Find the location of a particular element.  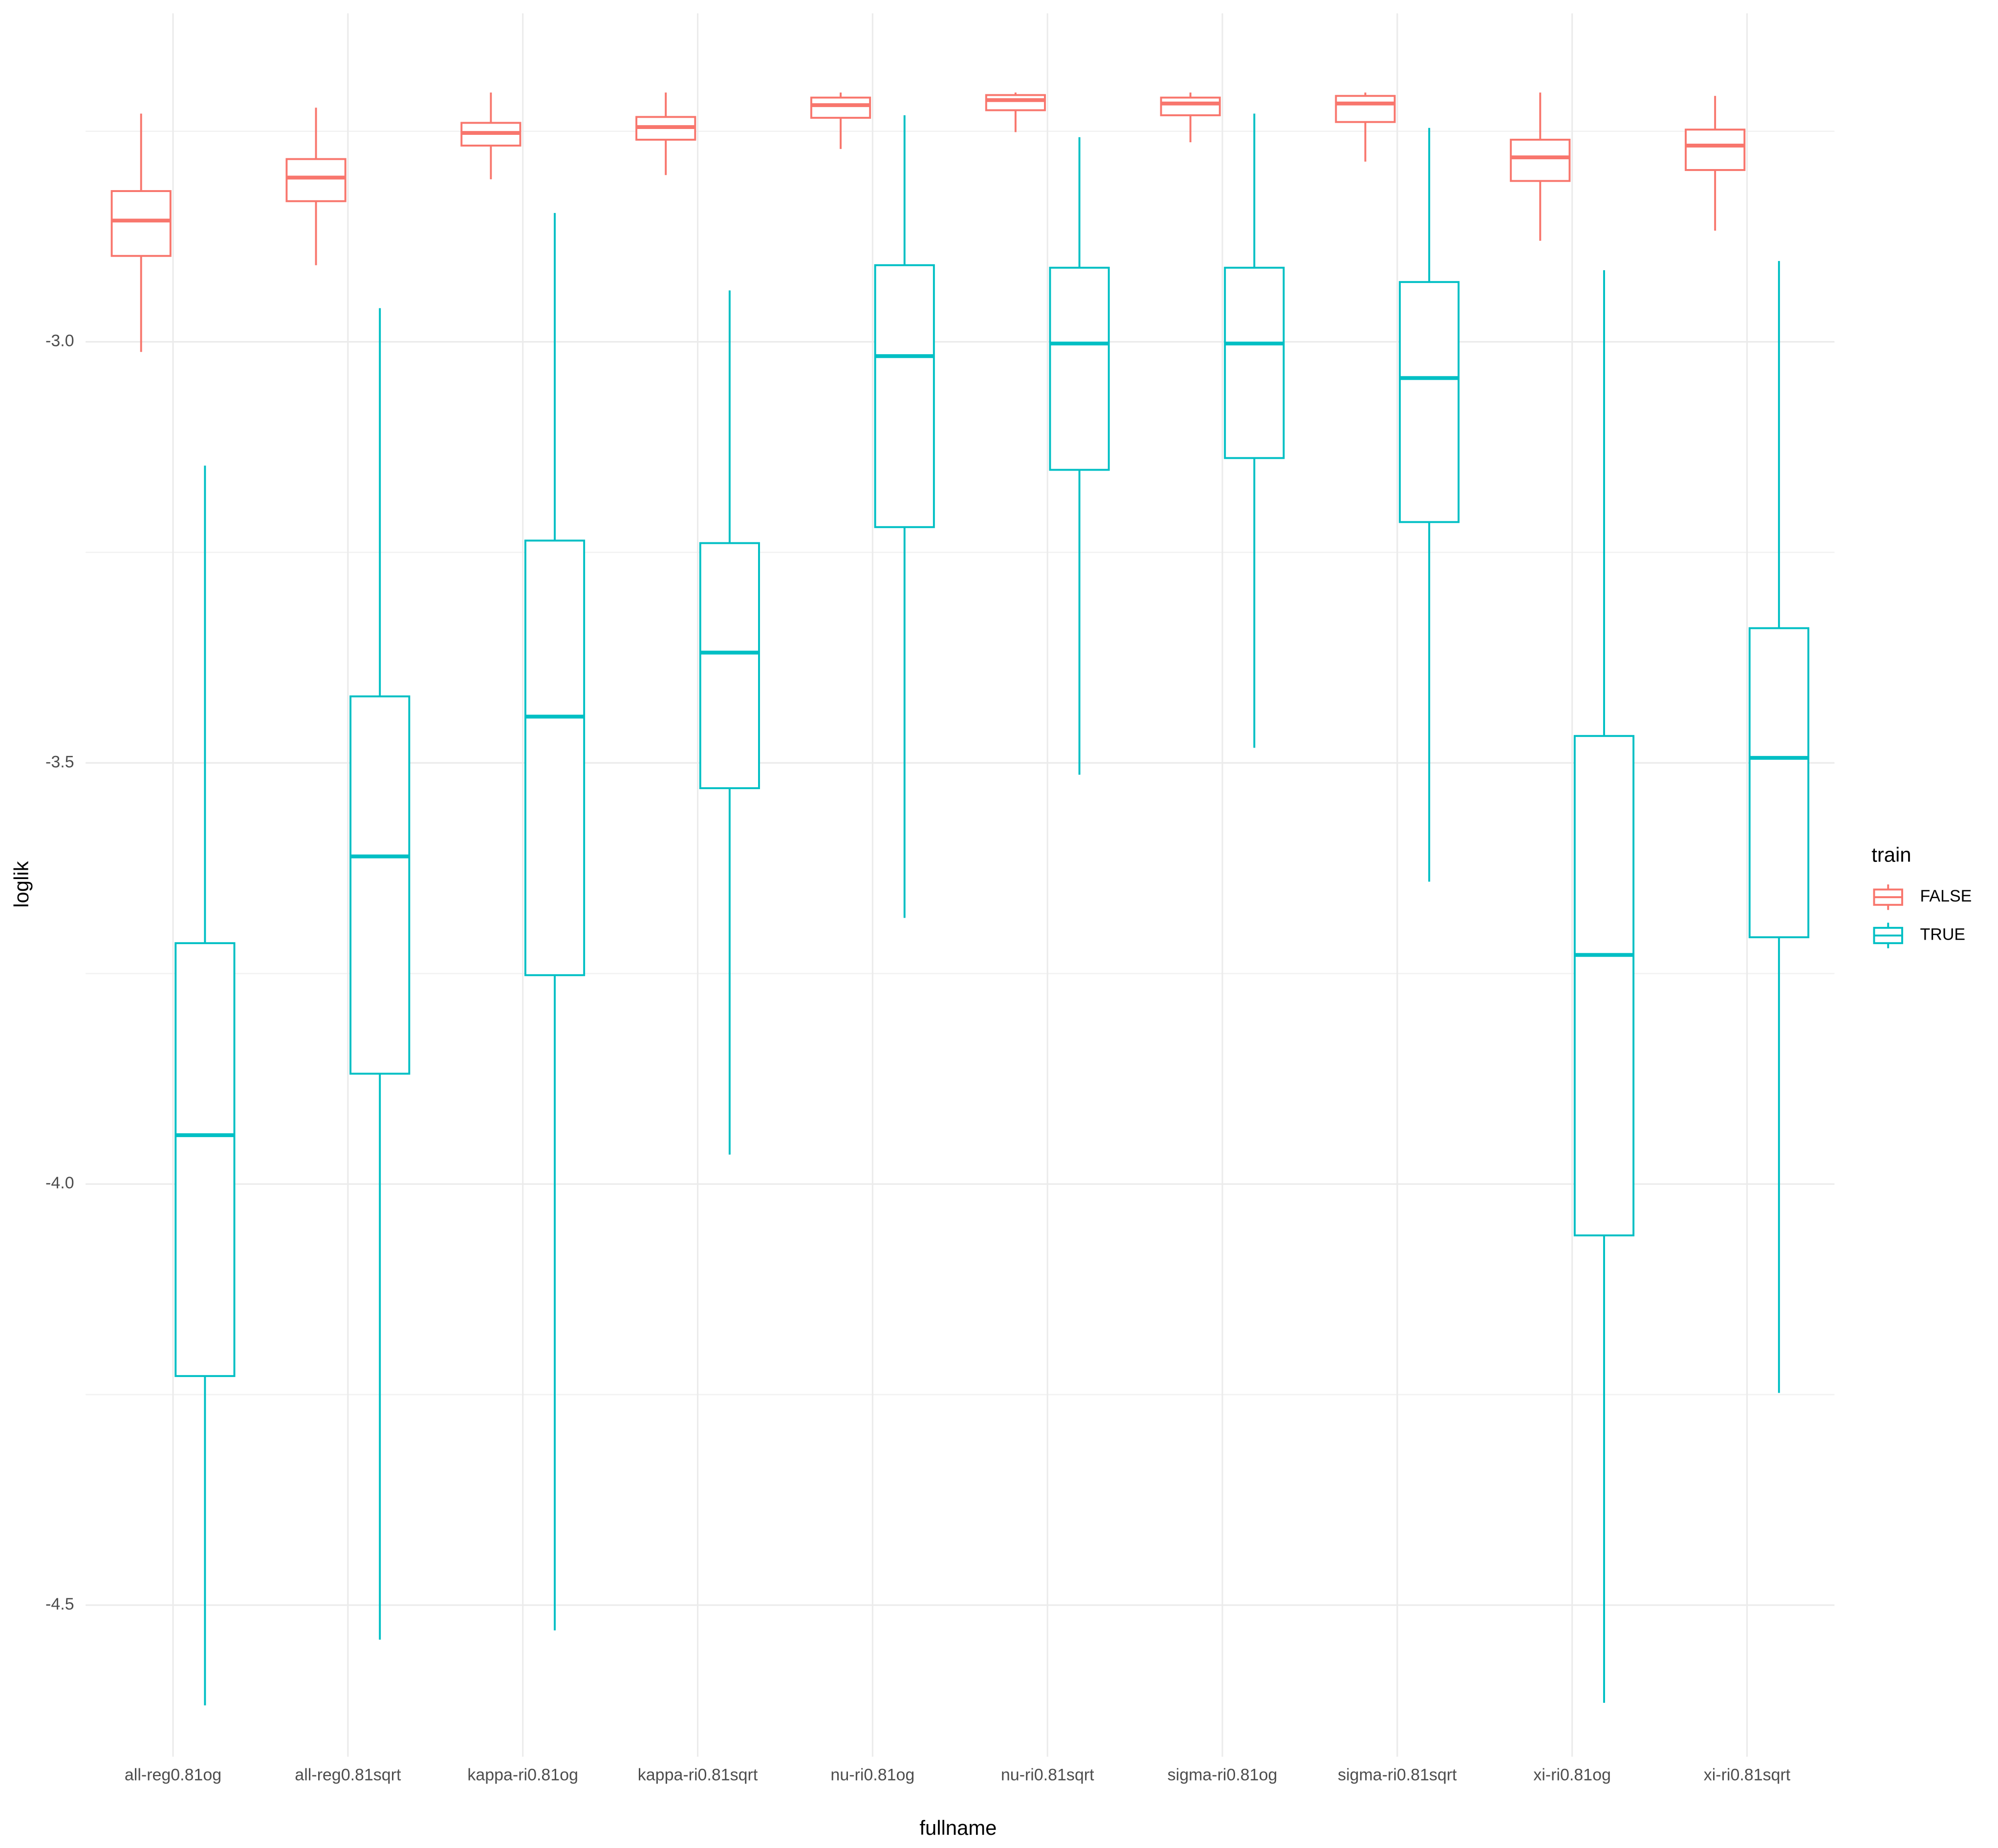

x-tick-label: kappa-ri0.81sqrt is located at coordinates (698, 1774).